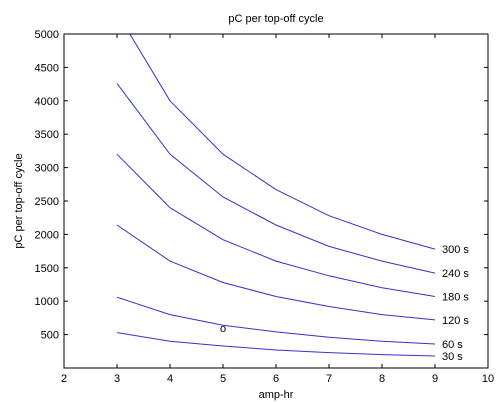  Describe the element at coordinates (455, 274) in the screenshot. I see `series-label-1: 240 s` at that location.